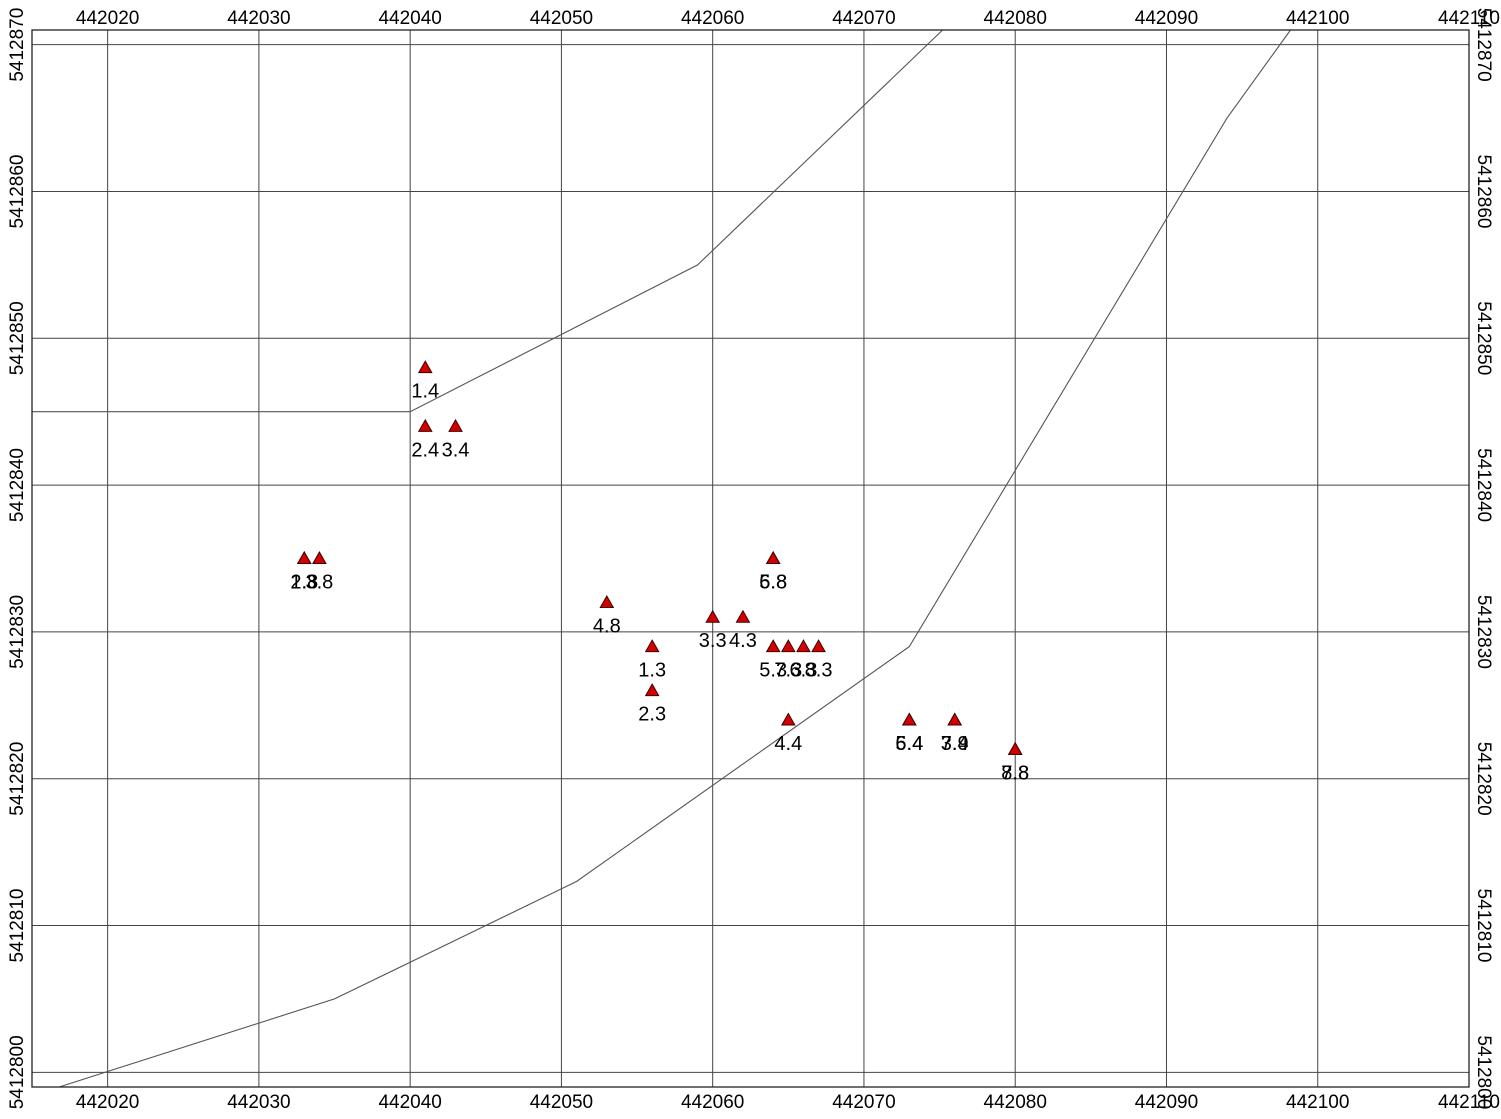 The image size is (1501, 1119). What do you see at coordinates (909, 744) in the screenshot?
I see `point-value-label: 6.4` at bounding box center [909, 744].